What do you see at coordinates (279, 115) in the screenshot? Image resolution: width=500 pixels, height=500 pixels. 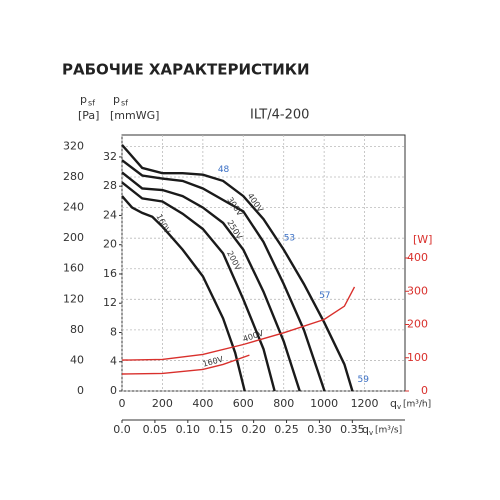 I see `model-name: ILT/4-200` at bounding box center [279, 115].